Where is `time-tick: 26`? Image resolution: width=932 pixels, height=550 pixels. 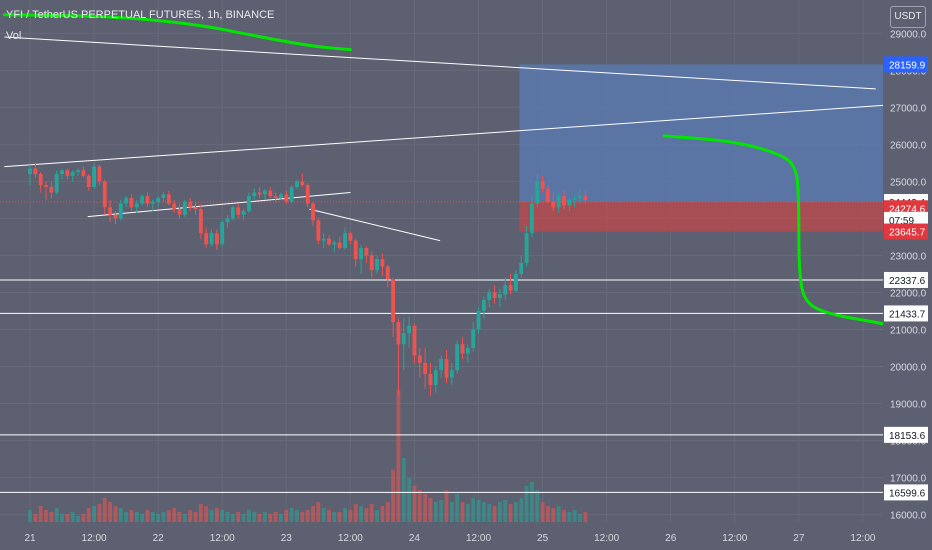 time-tick: 26 is located at coordinates (671, 538).